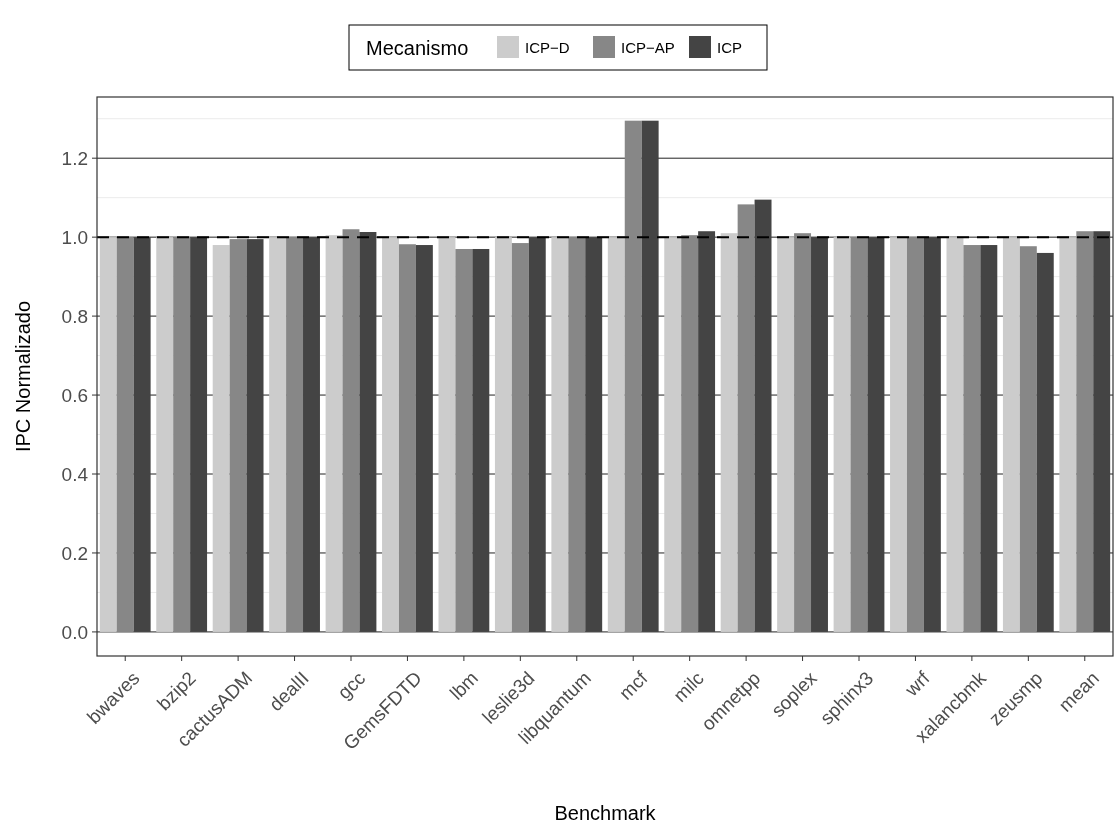  What do you see at coordinates (74, 395) in the screenshot?
I see `y-tick-label: 0.6` at bounding box center [74, 395].